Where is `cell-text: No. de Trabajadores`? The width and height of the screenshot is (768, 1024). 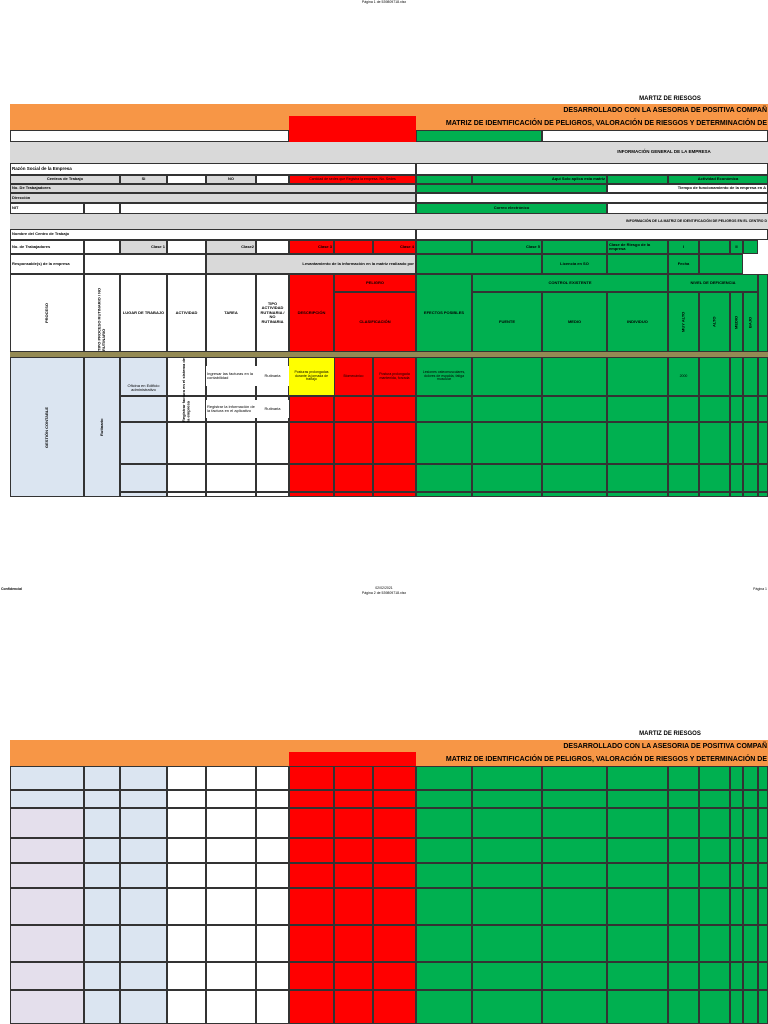 cell-text: No. de Trabajadores is located at coordinates (47, 247).